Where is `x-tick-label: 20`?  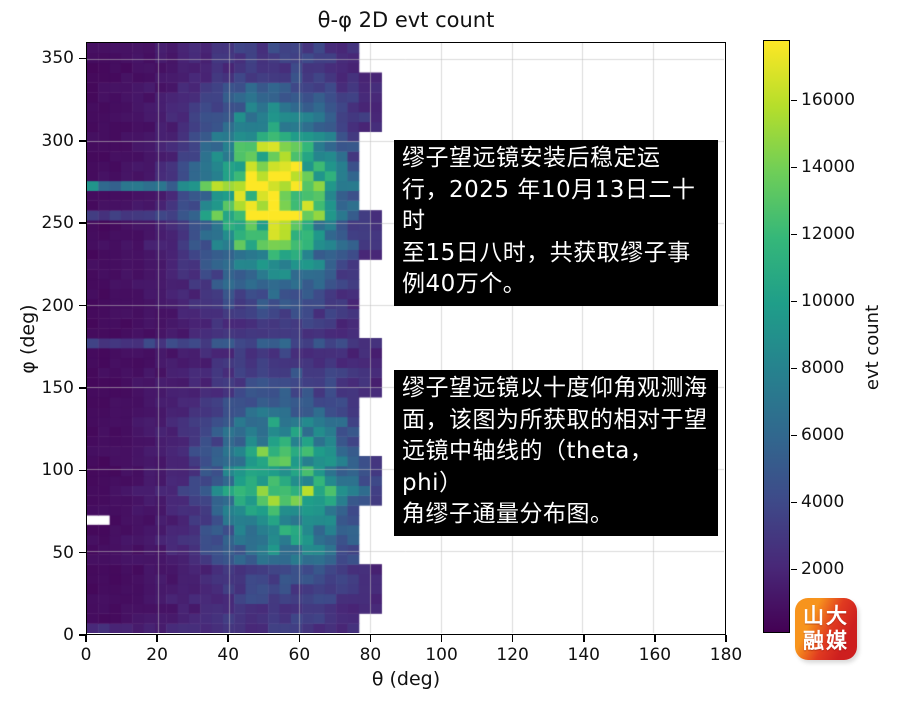
x-tick-label: 20 is located at coordinates (157, 655).